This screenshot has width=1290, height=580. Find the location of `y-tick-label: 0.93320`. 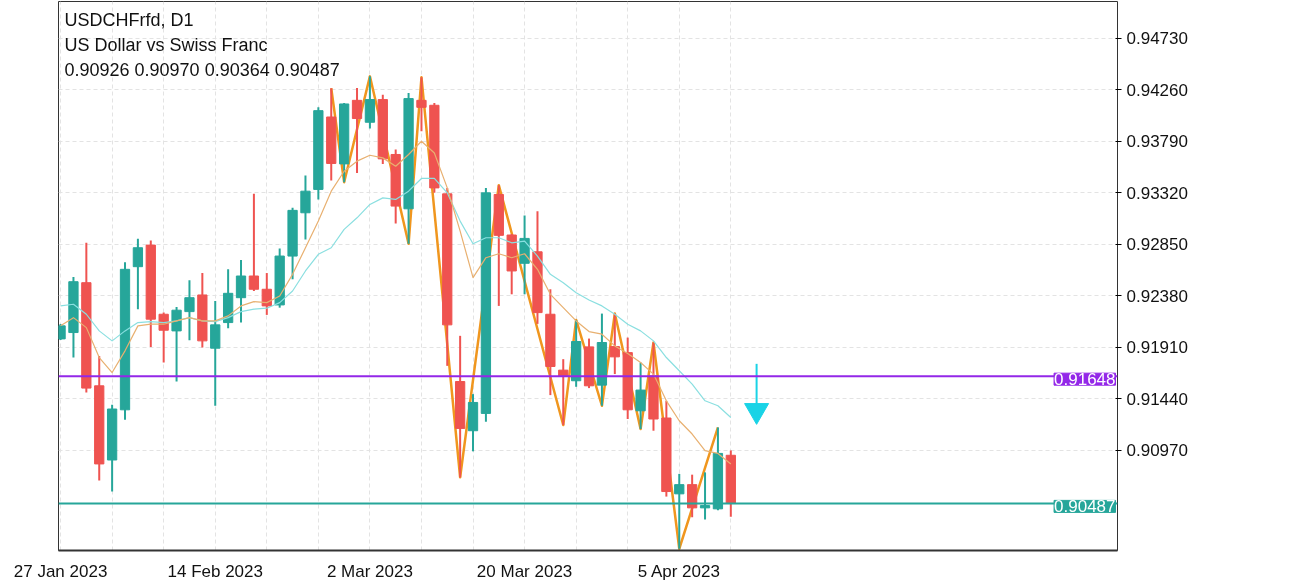

y-tick-label: 0.93320 is located at coordinates (1157, 193).